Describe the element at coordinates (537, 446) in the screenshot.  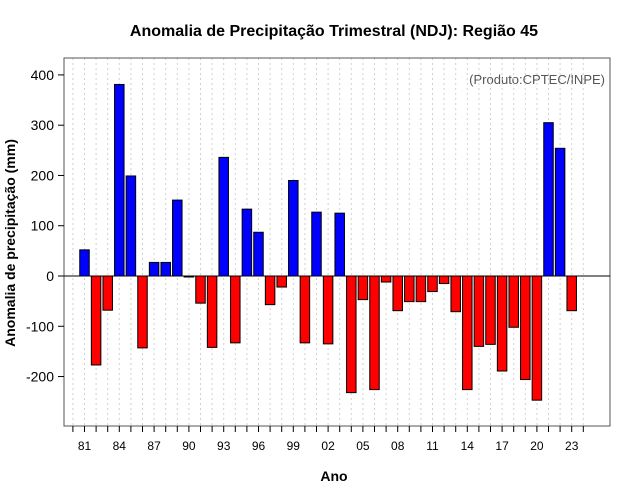
I see `x-tick-label: 20` at that location.